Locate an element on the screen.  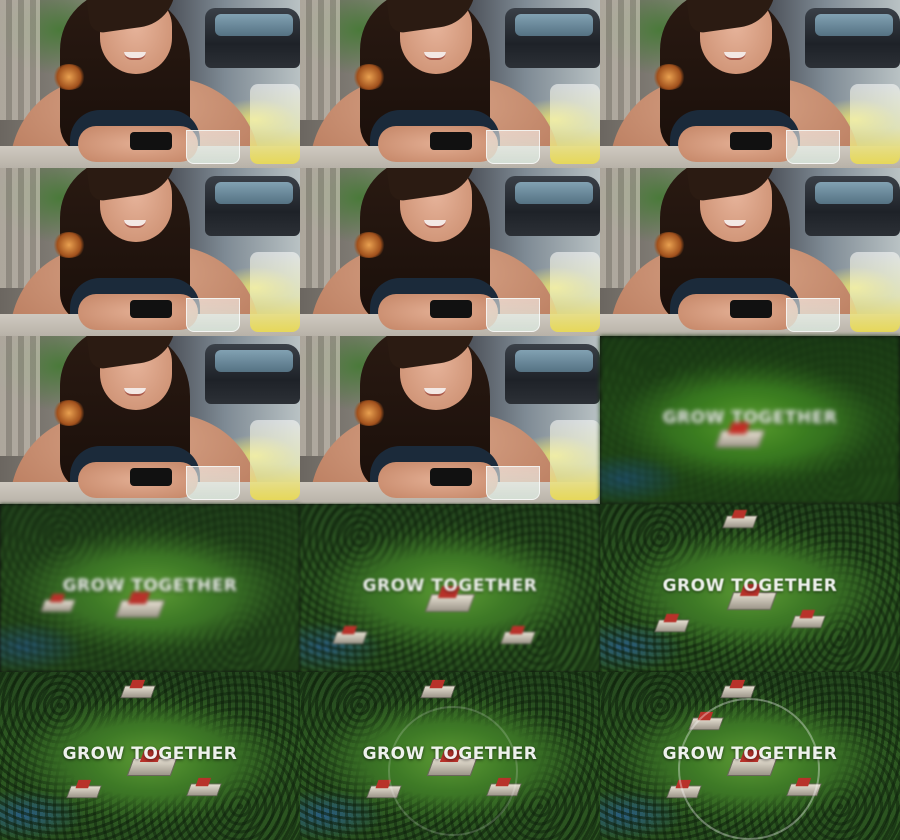
frame-6-woman-phone is located at coordinates (750, 252).